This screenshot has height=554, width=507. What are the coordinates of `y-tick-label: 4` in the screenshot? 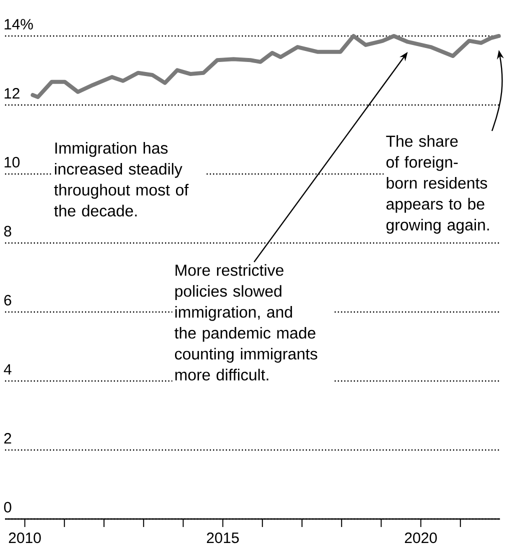 It's located at (8, 369).